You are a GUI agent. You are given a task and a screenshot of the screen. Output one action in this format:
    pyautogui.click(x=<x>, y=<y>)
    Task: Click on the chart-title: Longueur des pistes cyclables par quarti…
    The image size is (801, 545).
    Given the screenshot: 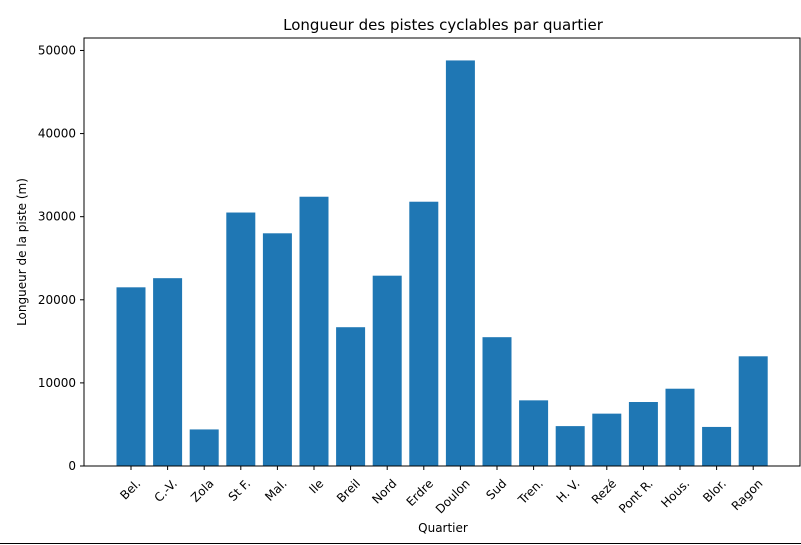 What is the action you would take?
    pyautogui.click(x=443, y=25)
    